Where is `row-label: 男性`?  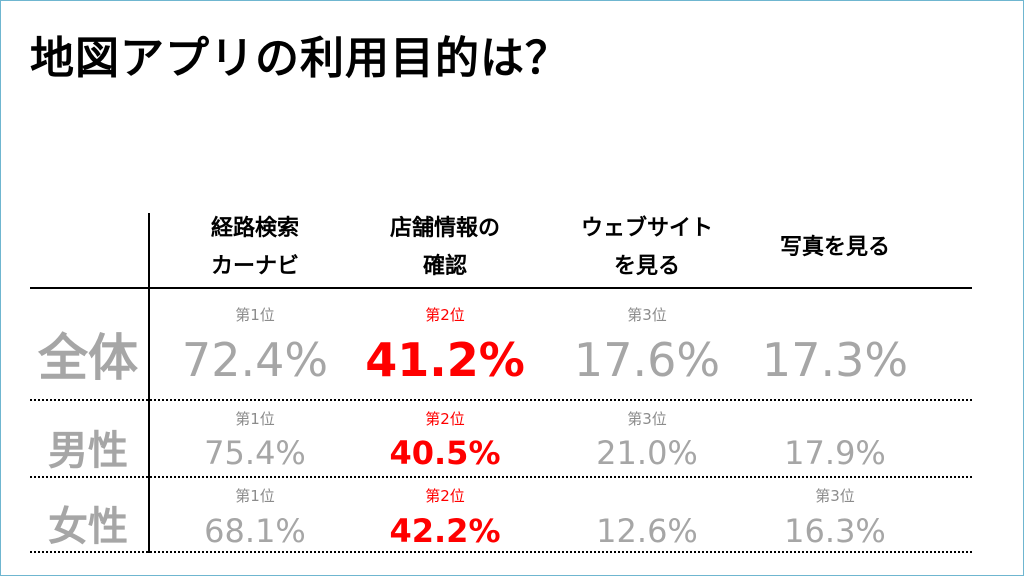 row-label: 男性 is located at coordinates (88, 451).